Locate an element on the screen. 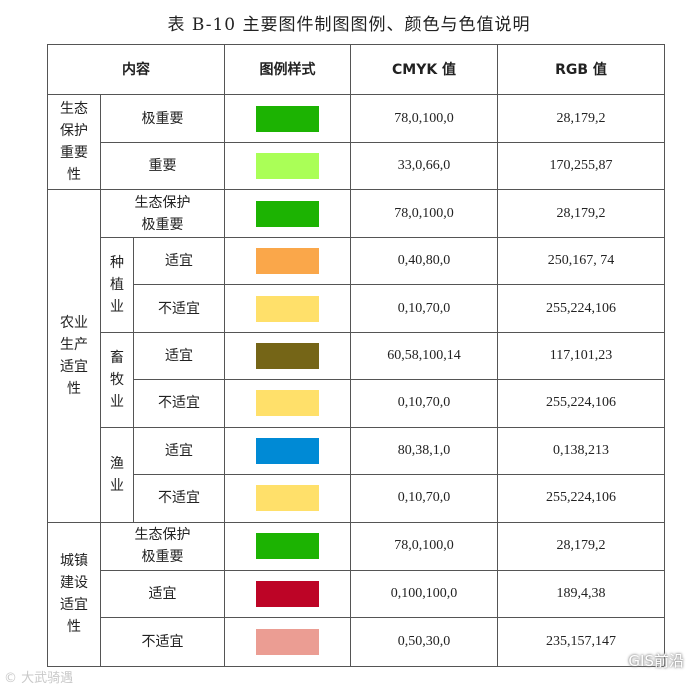  table-row: 种 植 业 适宜 0,40,80,0 250,167, 74 is located at coordinates (357, 284).